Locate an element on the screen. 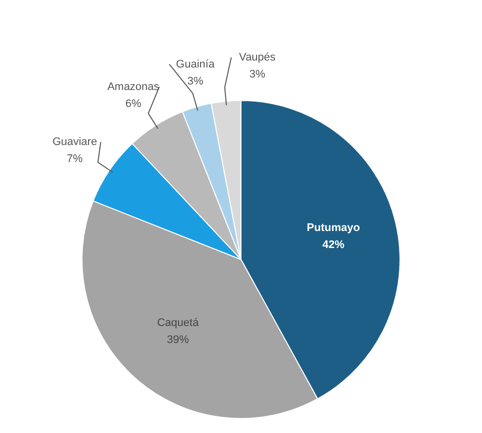 Image resolution: width=482 pixels, height=433 pixels. slice-label: Caquetá is located at coordinates (178, 323).